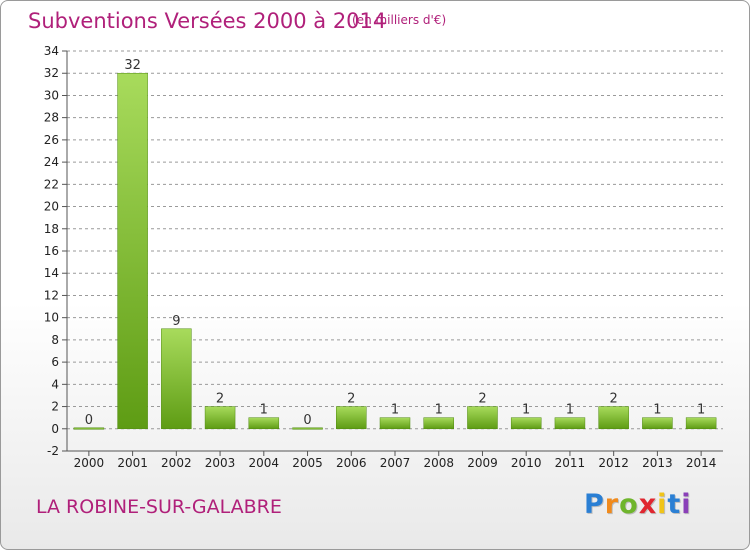 The width and height of the screenshot is (750, 550). What do you see at coordinates (629, 504) in the screenshot?
I see `logo-letter: o` at bounding box center [629, 504].